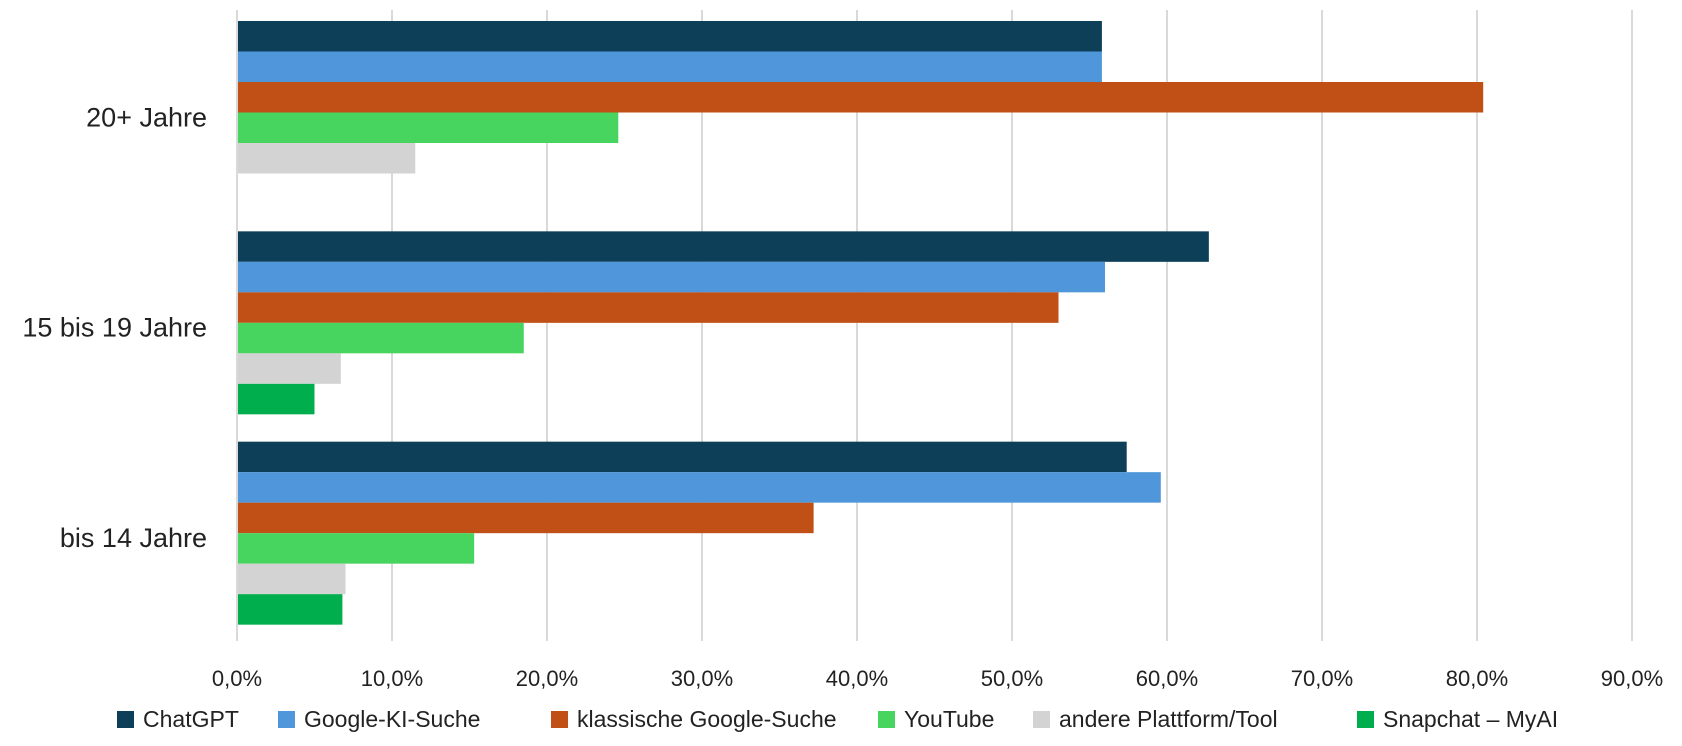  What do you see at coordinates (547, 678) in the screenshot?
I see `x-tick-label: 20,0%` at bounding box center [547, 678].